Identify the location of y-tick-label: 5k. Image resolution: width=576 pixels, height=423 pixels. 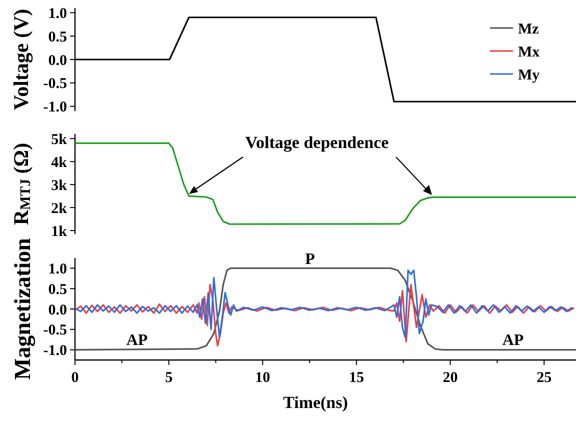
(59, 140).